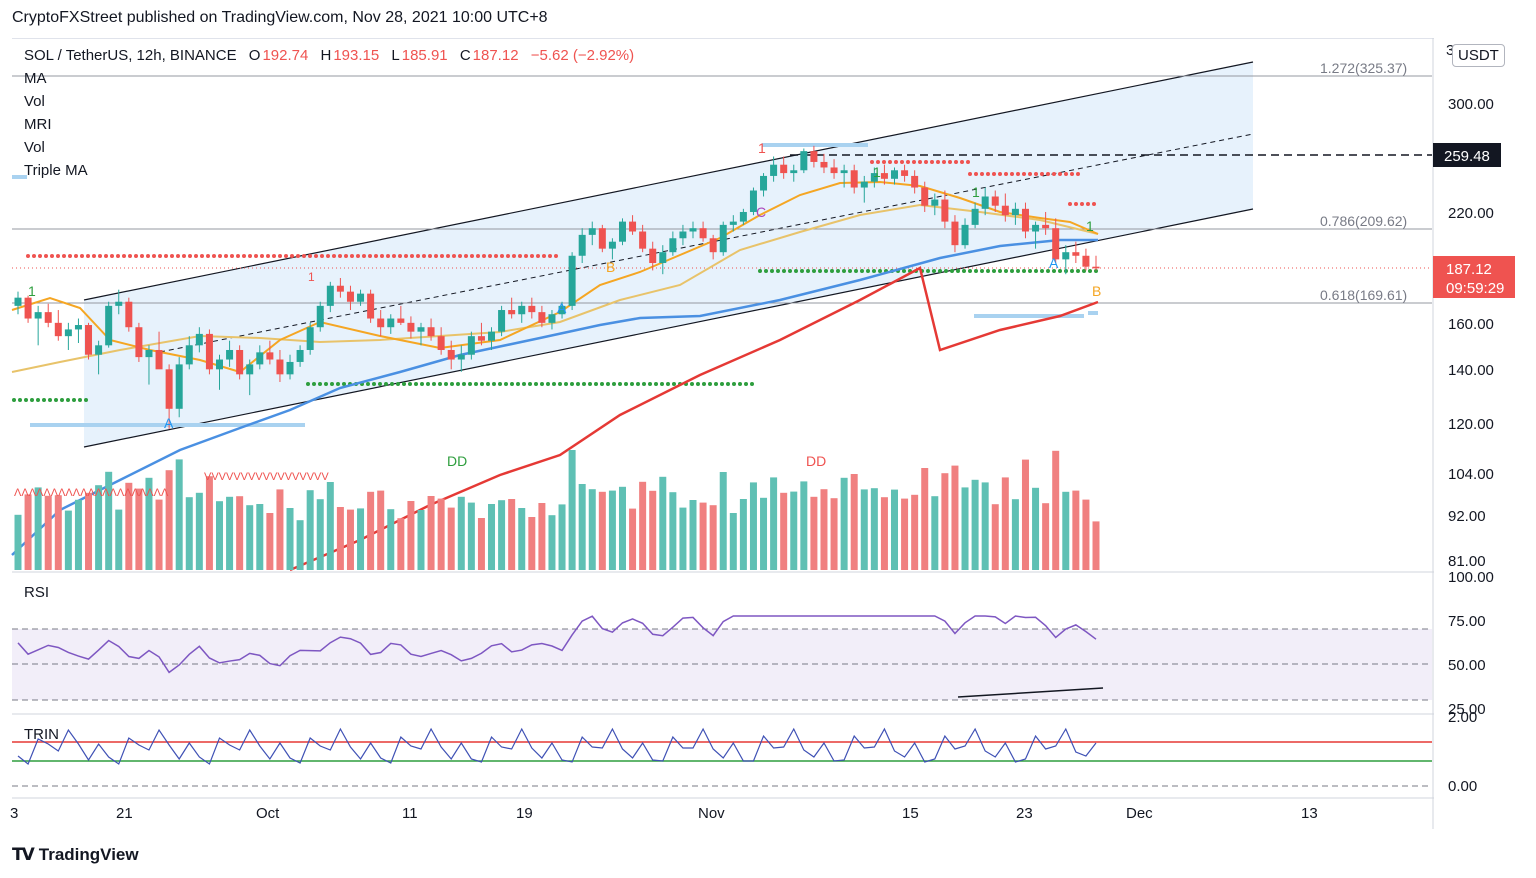 The width and height of the screenshot is (1536, 878). What do you see at coordinates (1469, 269) in the screenshot?
I see `current-price-text: 187.12` at bounding box center [1469, 269].